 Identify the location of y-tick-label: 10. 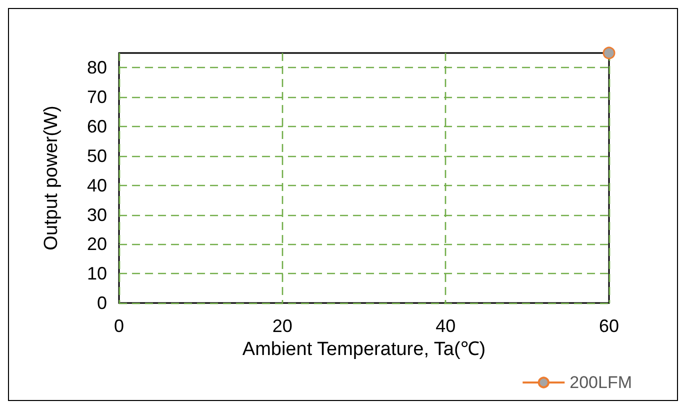
(96, 274).